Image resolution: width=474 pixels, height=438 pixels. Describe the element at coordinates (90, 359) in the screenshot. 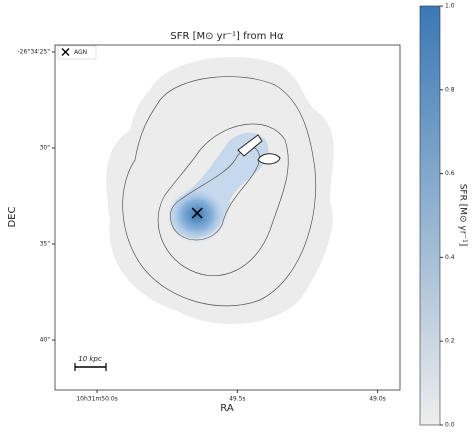

I see `scale-label: 10 kpc` at that location.